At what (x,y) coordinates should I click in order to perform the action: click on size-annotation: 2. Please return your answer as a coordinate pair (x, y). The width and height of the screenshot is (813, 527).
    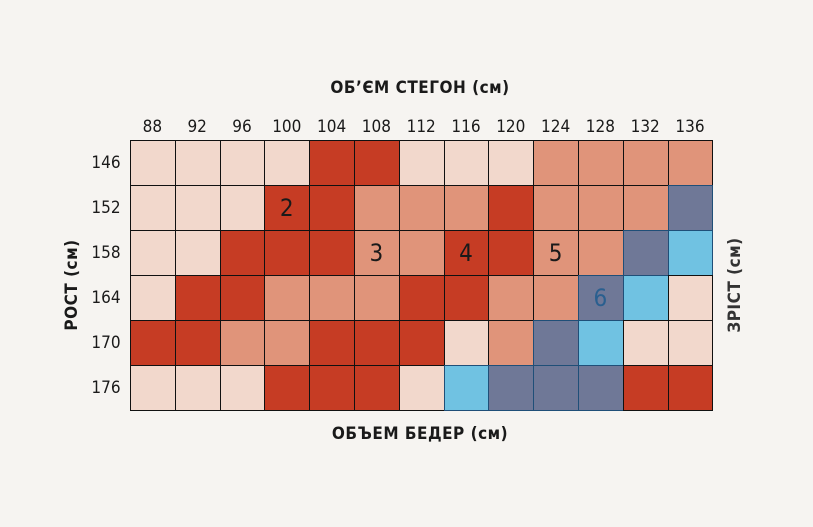
    Looking at the image, I should click on (286, 207).